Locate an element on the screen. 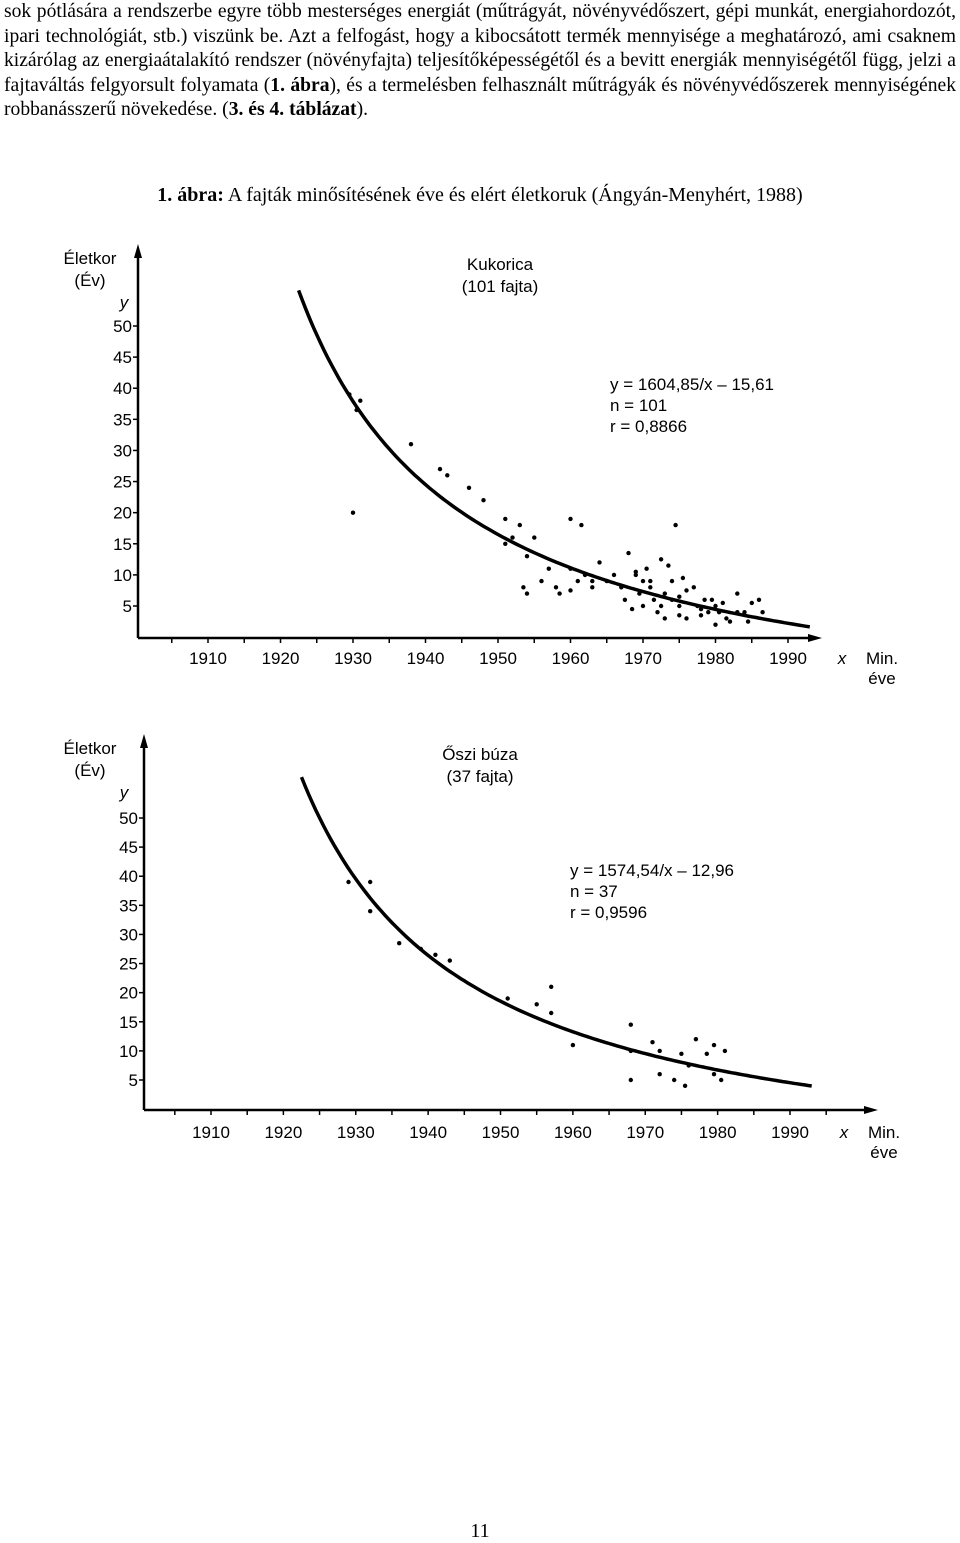 The width and height of the screenshot is (960, 1543). paragraph-text-end: ). is located at coordinates (362, 110).